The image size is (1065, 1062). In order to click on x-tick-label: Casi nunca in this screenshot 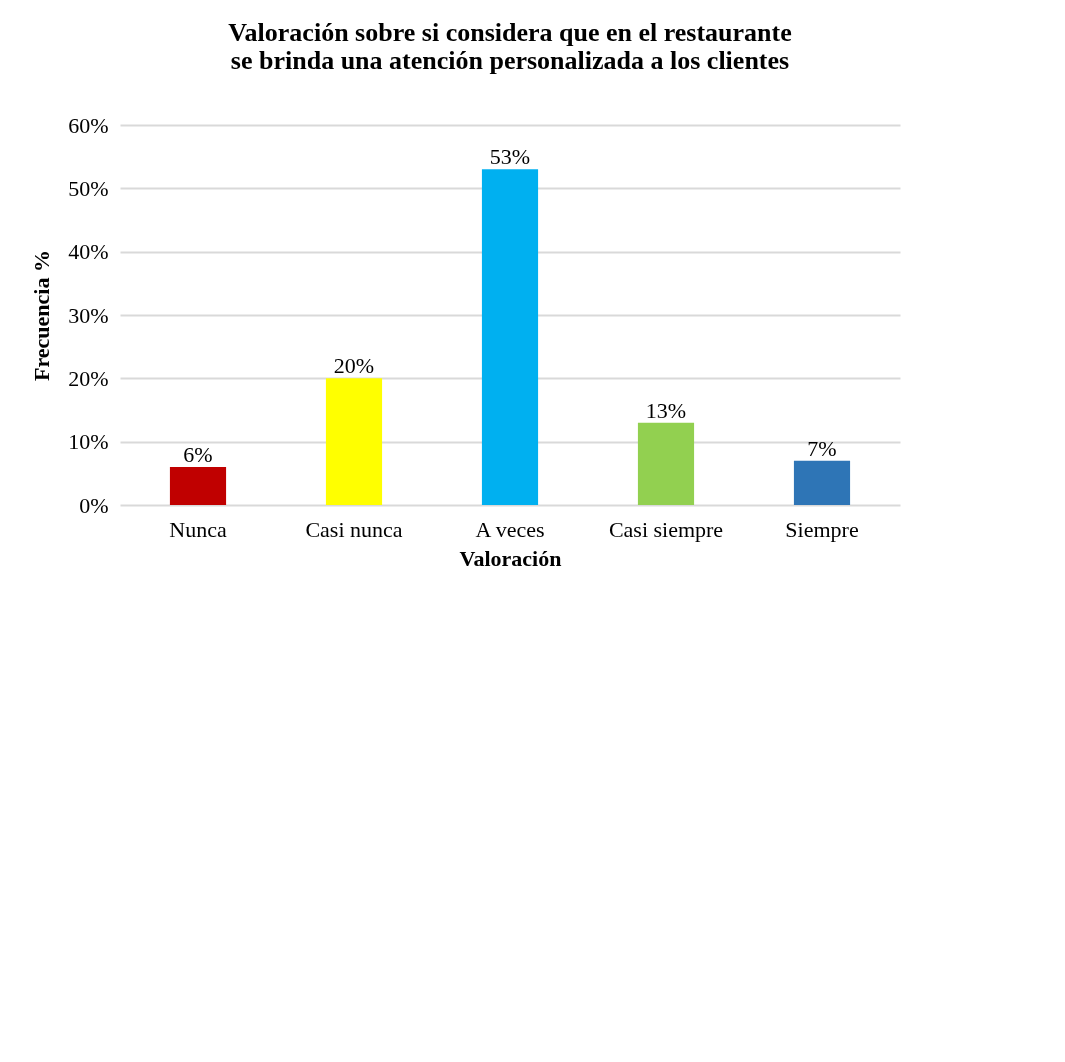, I will do `click(354, 529)`.